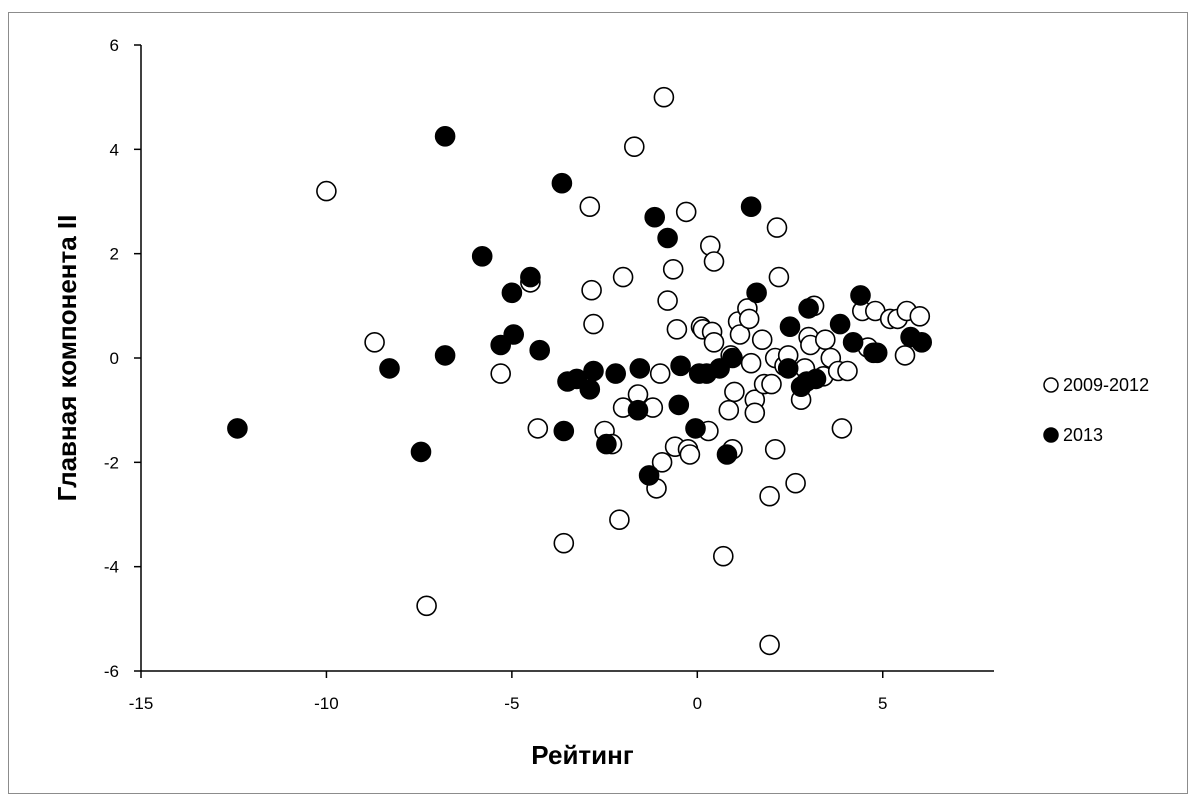  I want to click on legend-marker-2009-2012, so click(1051, 385).